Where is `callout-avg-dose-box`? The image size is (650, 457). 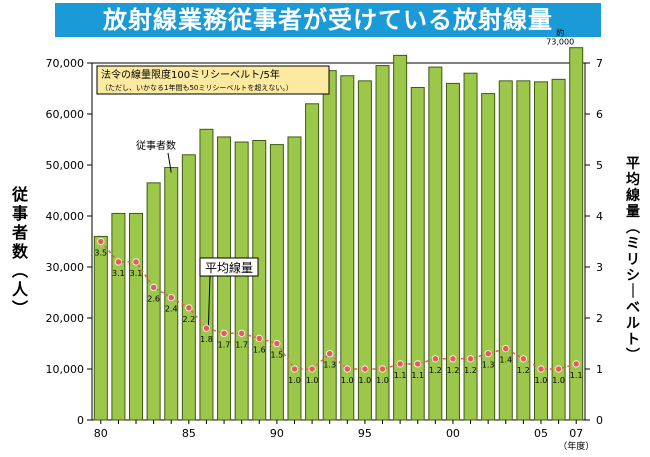
callout-avg-dose-box is located at coordinates (229, 267).